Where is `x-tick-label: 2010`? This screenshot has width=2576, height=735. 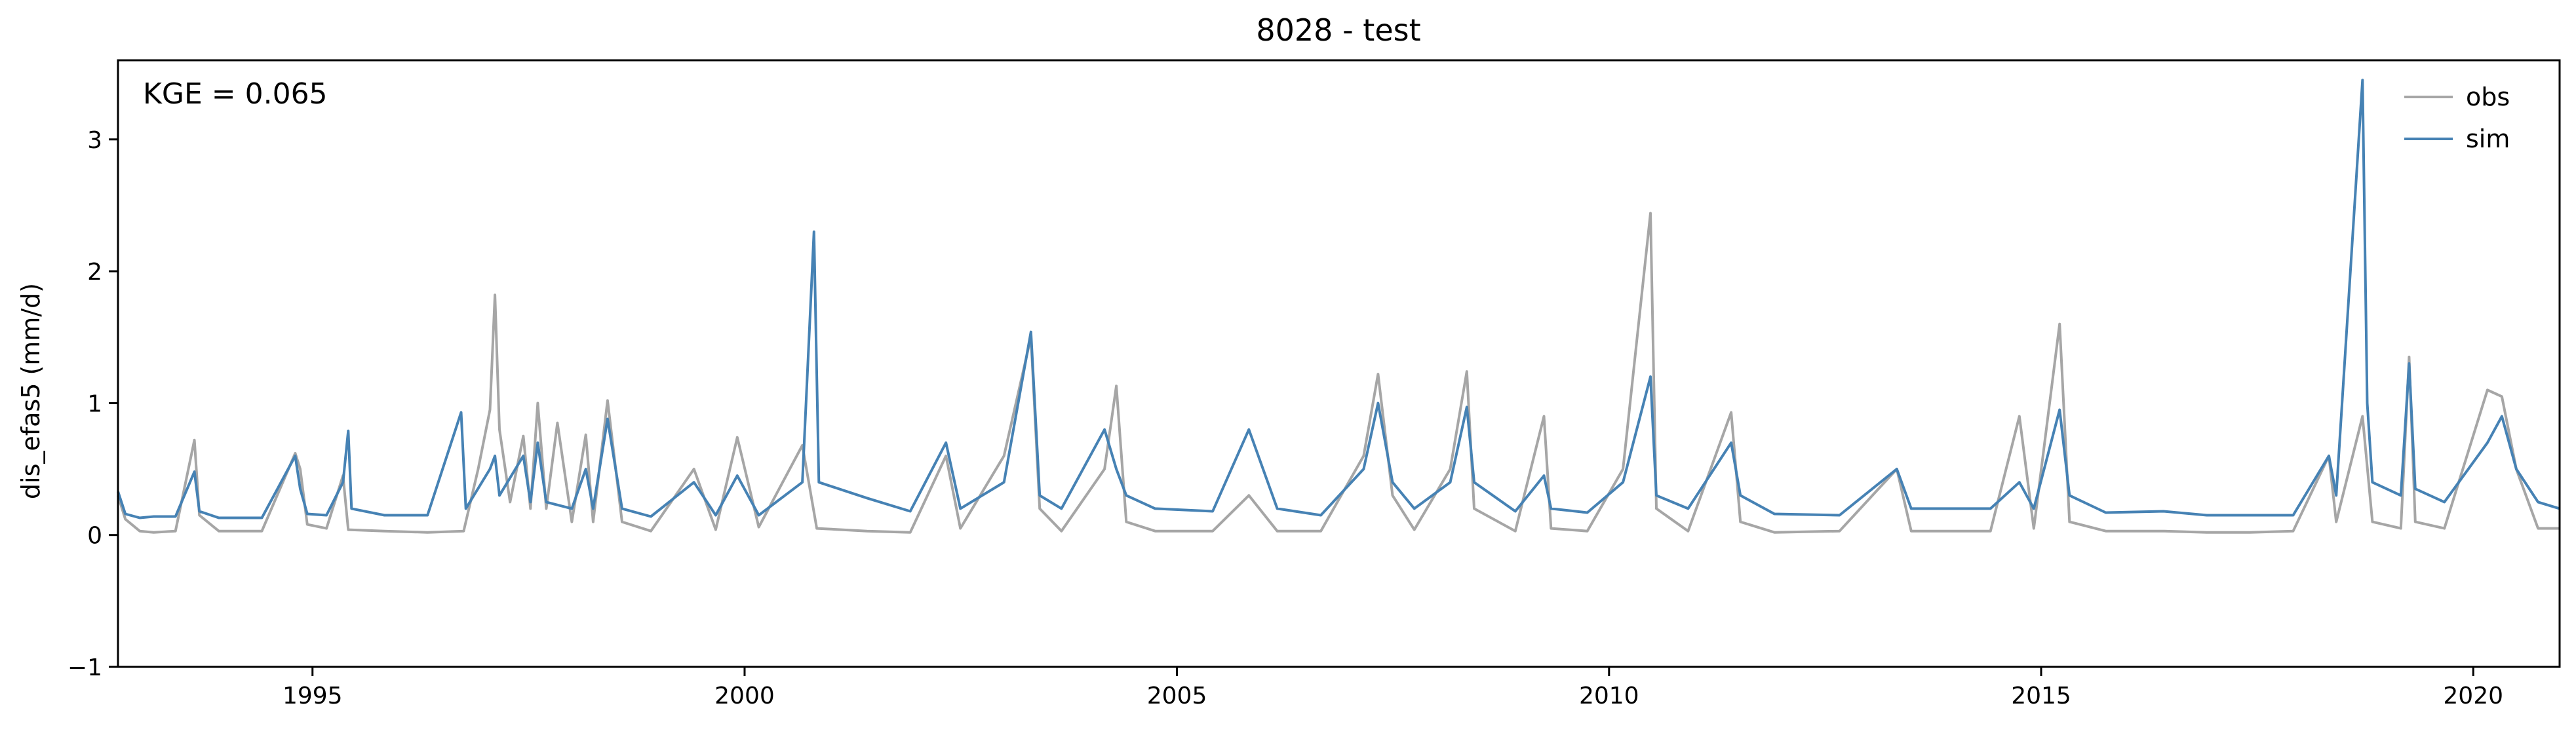 x-tick-label: 2010 is located at coordinates (1609, 696).